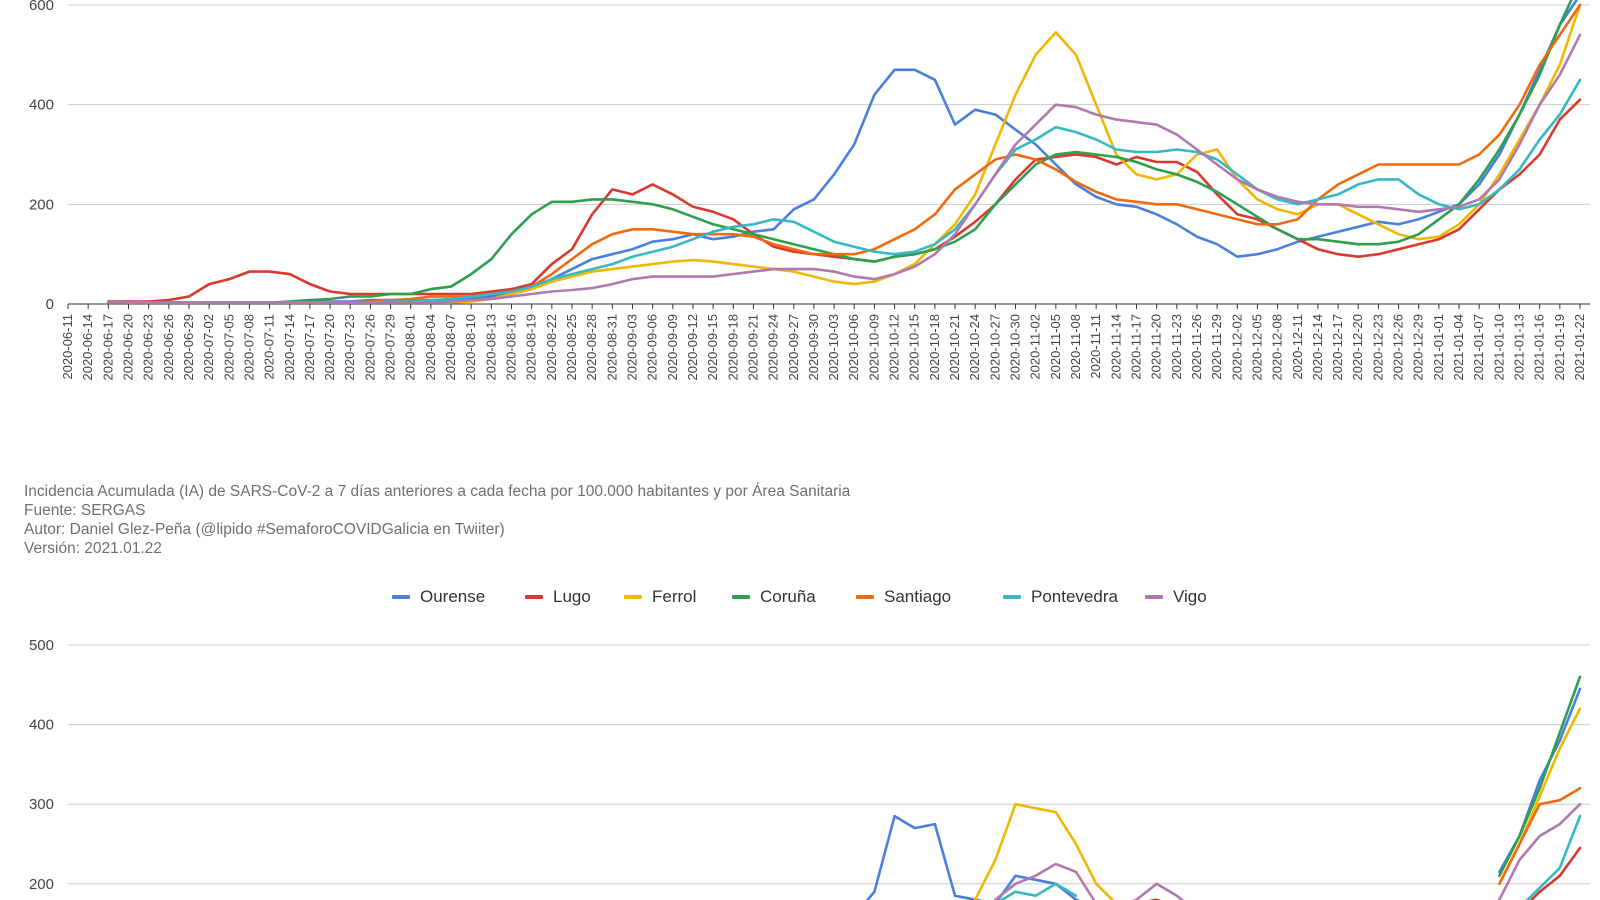  I want to click on legend-label: Santiago, so click(918, 596).